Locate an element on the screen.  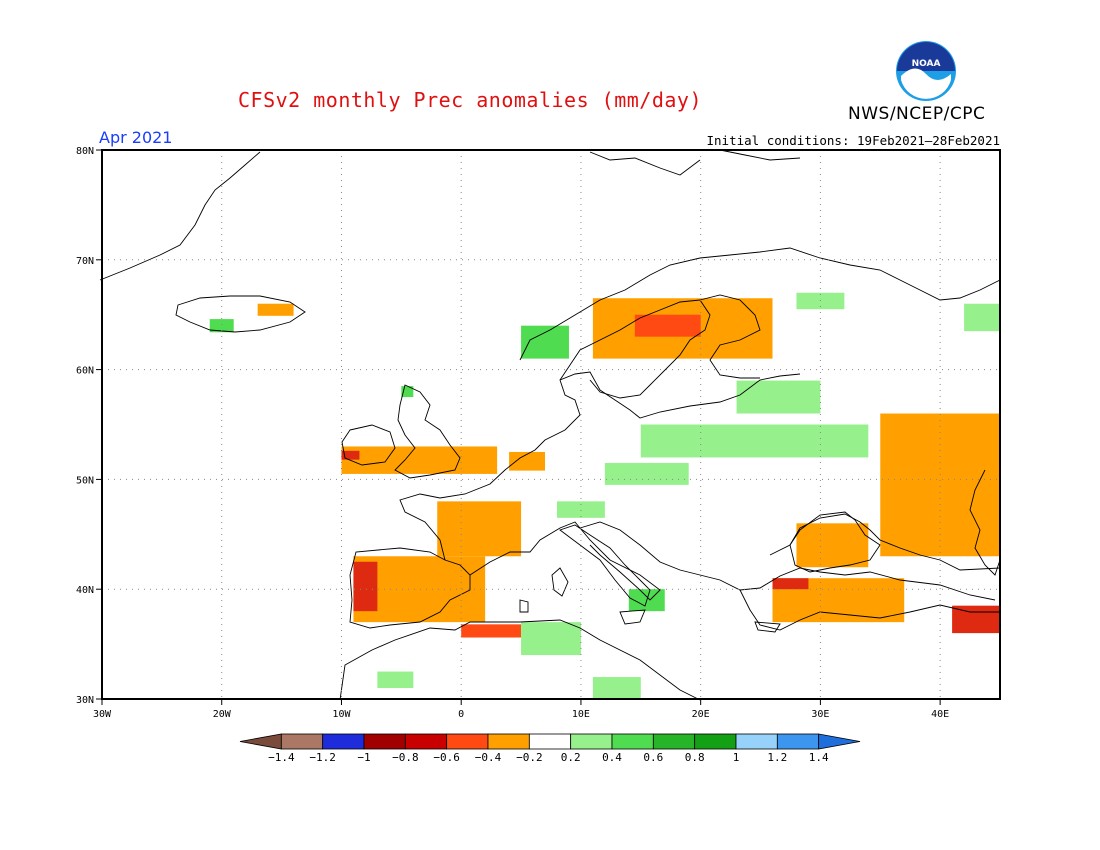
colorbar-label: −0.2 is located at coordinates (529, 757).